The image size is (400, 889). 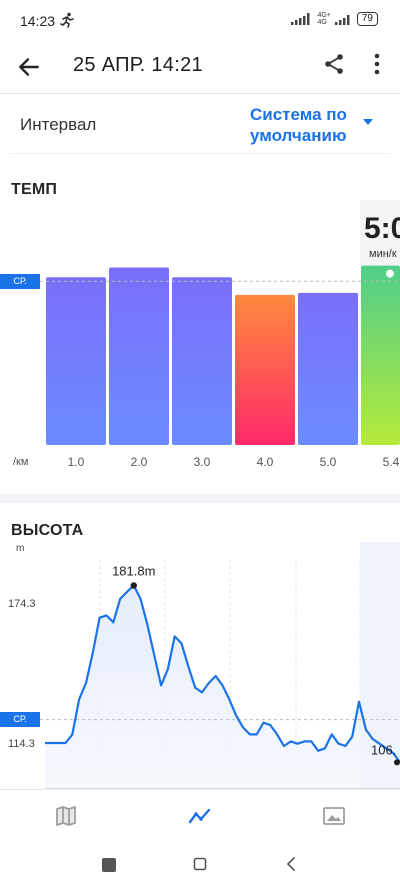 I want to click on back-nav-icon, so click(x=291, y=864).